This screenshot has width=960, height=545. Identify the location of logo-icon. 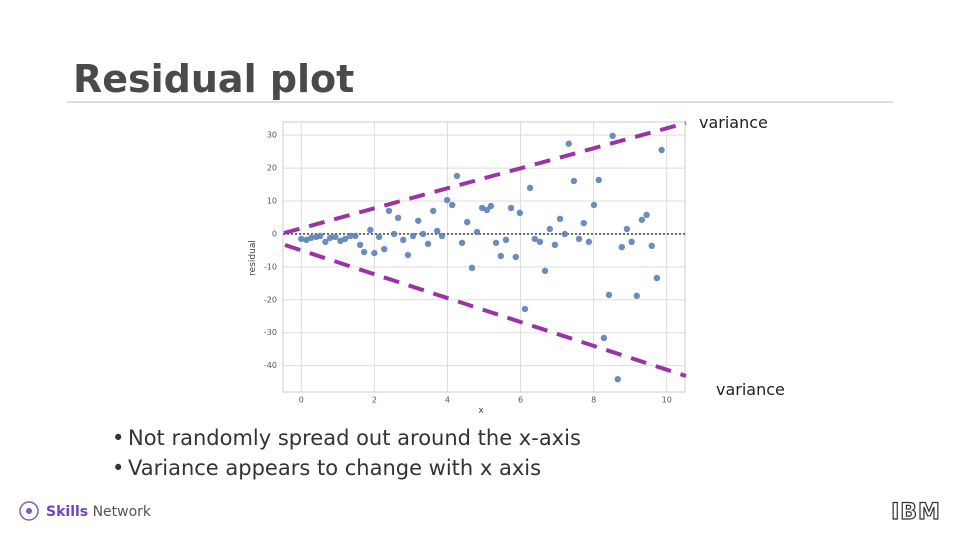
(29, 511).